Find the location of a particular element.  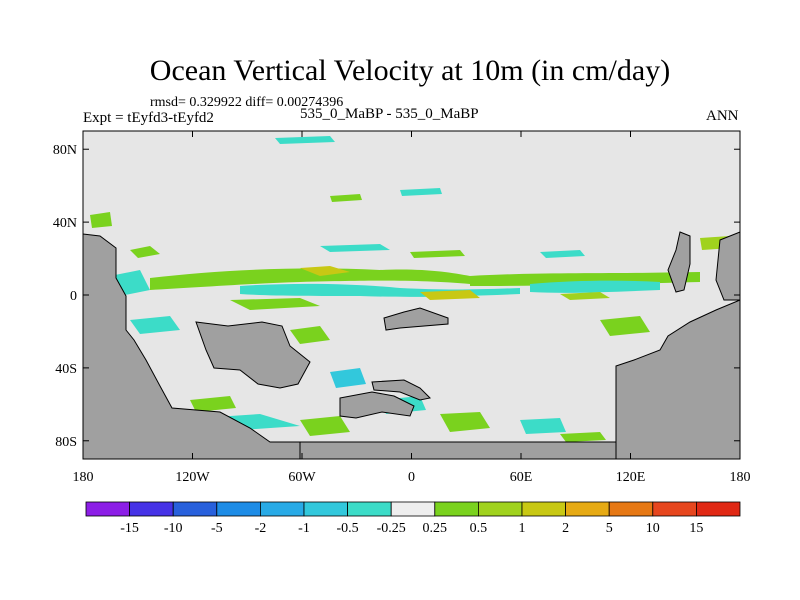

colorbar-label: 10 is located at coordinates (653, 528).